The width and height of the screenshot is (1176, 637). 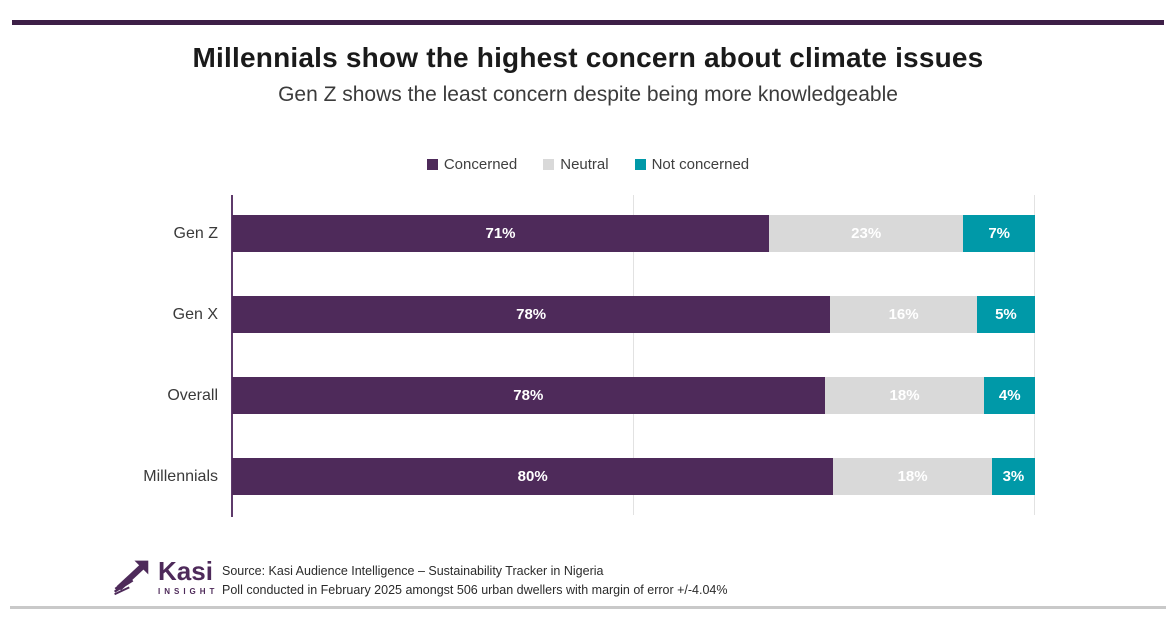 I want to click on legend-label: Not concerned, so click(x=700, y=164).